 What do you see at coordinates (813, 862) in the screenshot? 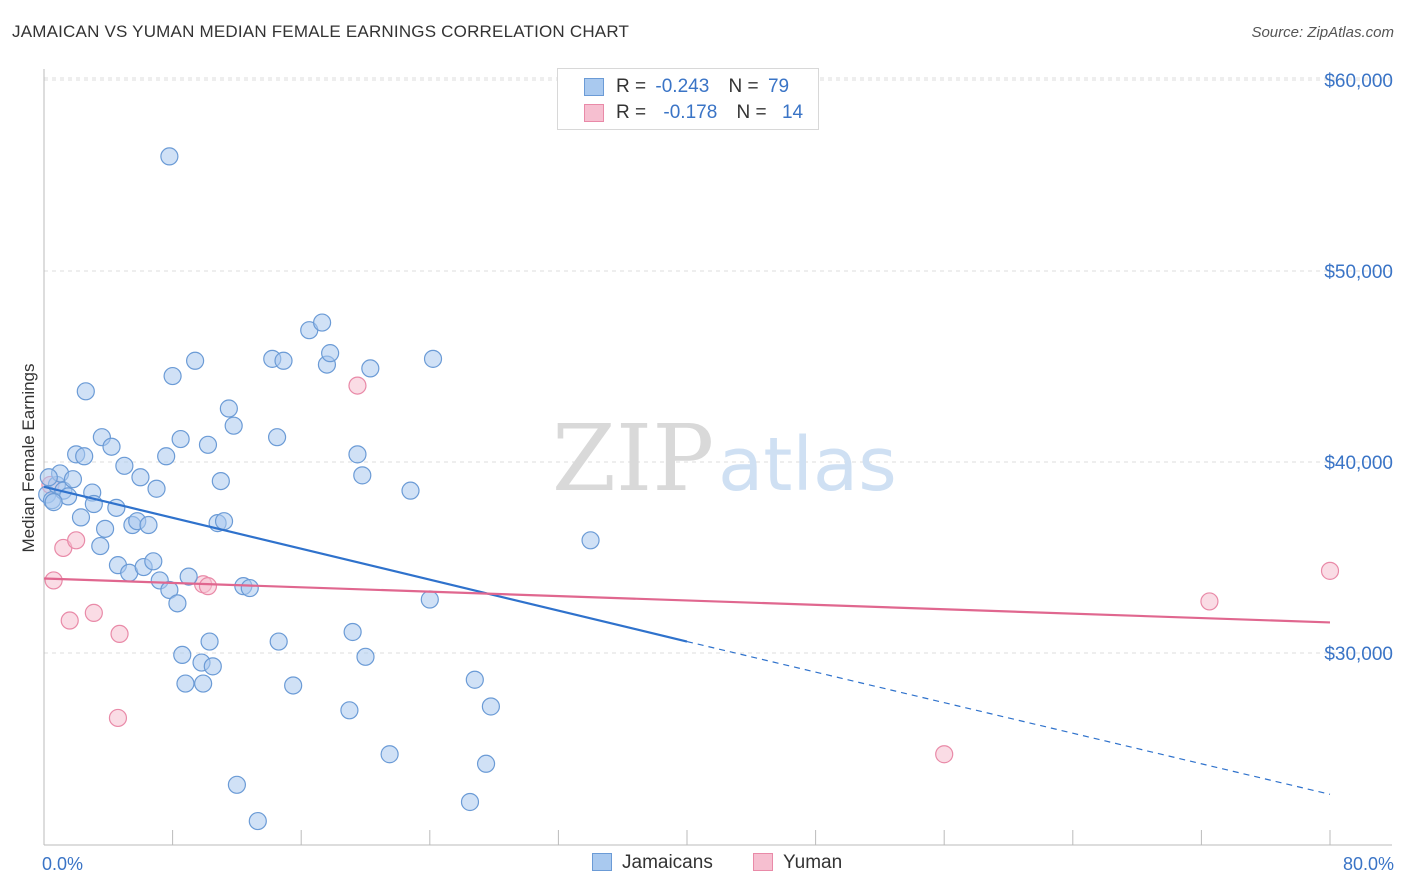
I see `bottom-legend-label: Yuman` at bounding box center [813, 862].